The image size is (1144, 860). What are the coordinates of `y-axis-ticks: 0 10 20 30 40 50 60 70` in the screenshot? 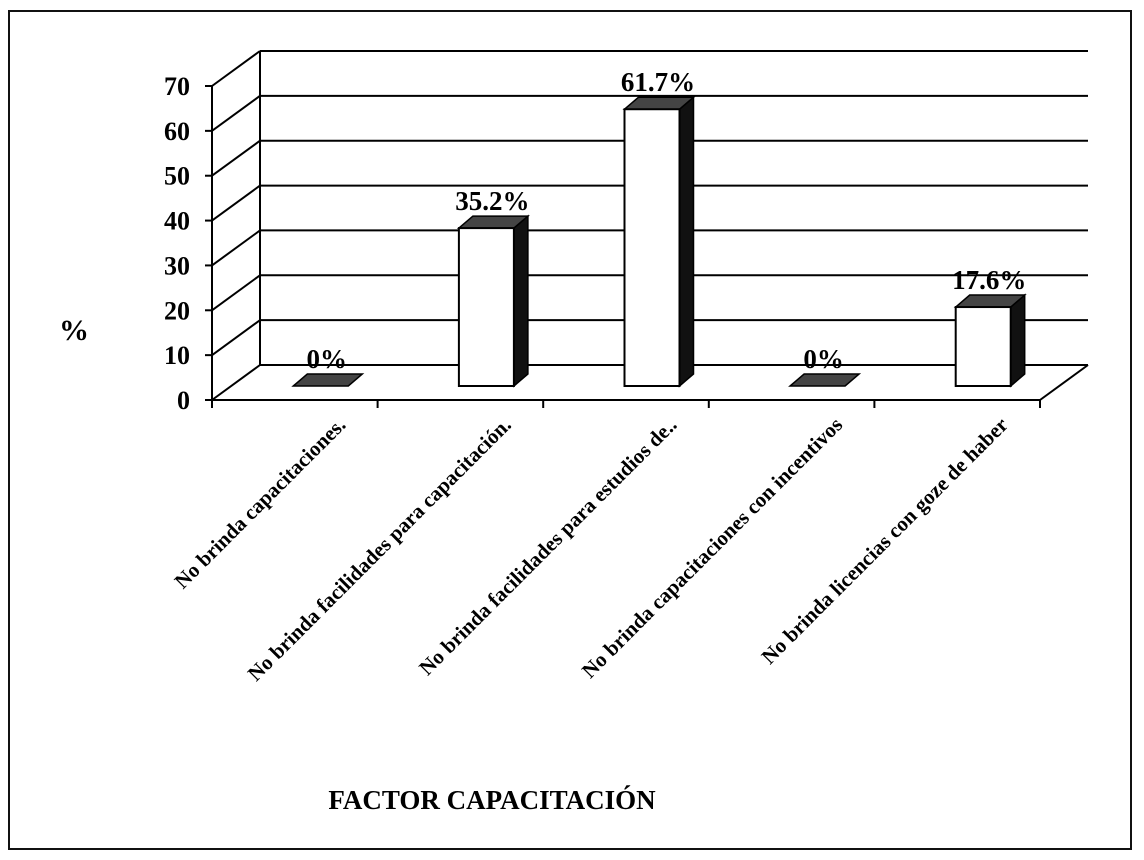 It's located at (188, 243).